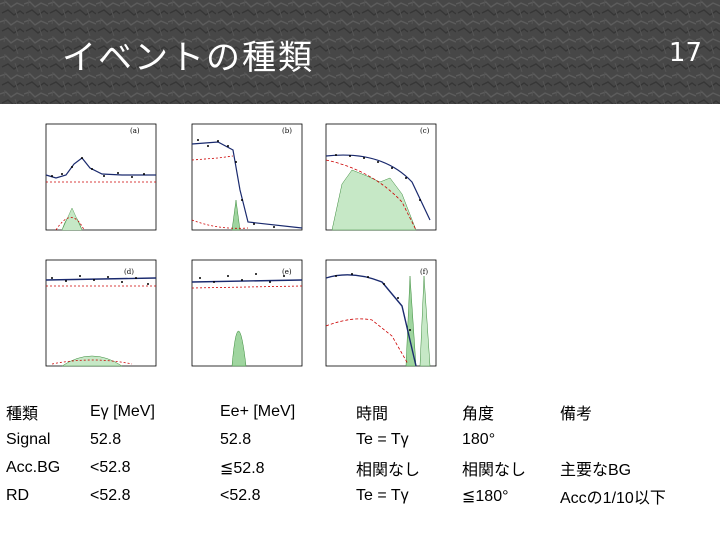 The height and width of the screenshot is (540, 720). Describe the element at coordinates (596, 470) in the screenshot. I see `table-cell: 主要なBG` at that location.